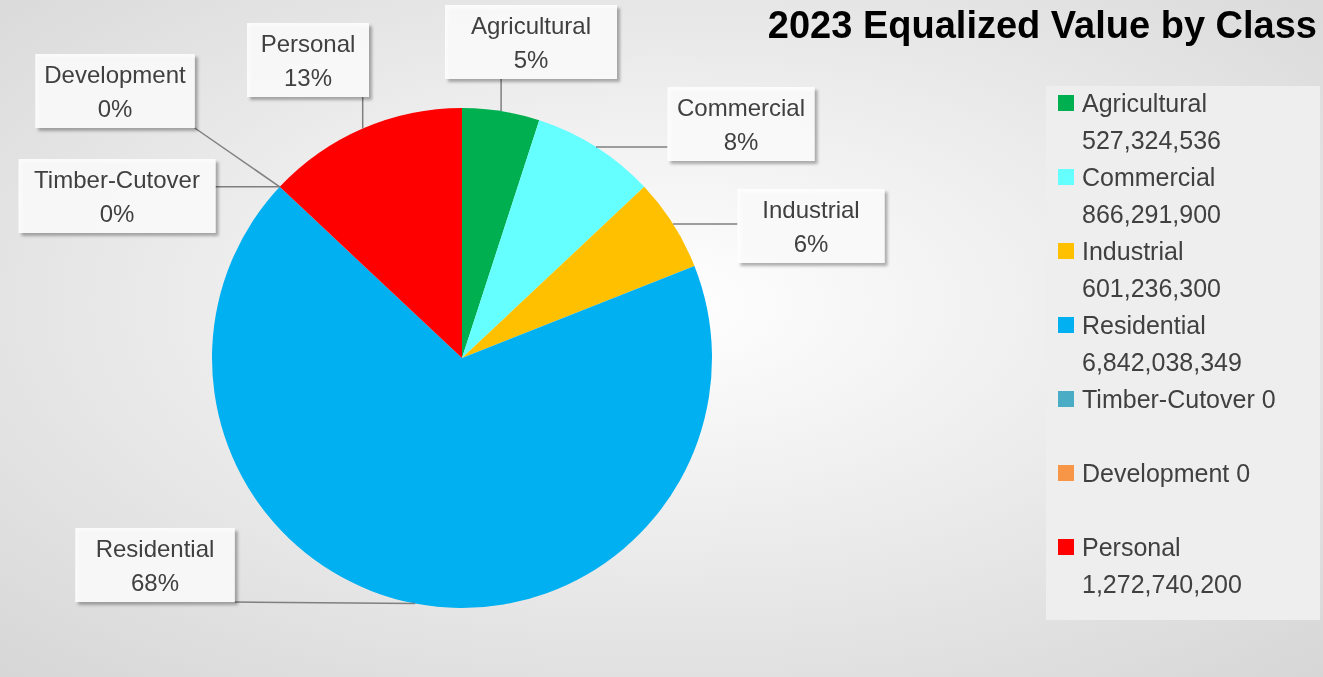 This screenshot has height=677, width=1323. I want to click on slice-label: Commercial, so click(741, 107).